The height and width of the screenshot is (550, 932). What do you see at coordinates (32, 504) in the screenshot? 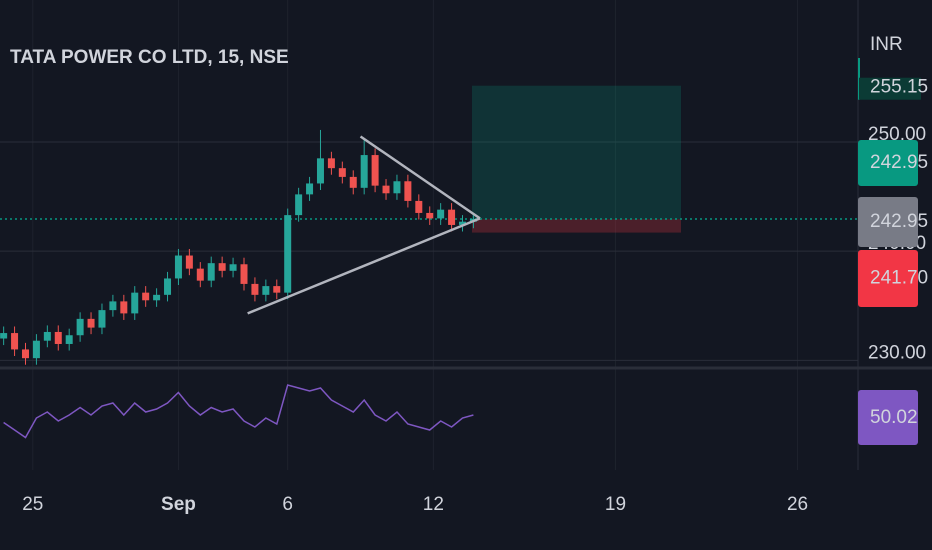
I see `x-tick-label: 25` at bounding box center [32, 504].